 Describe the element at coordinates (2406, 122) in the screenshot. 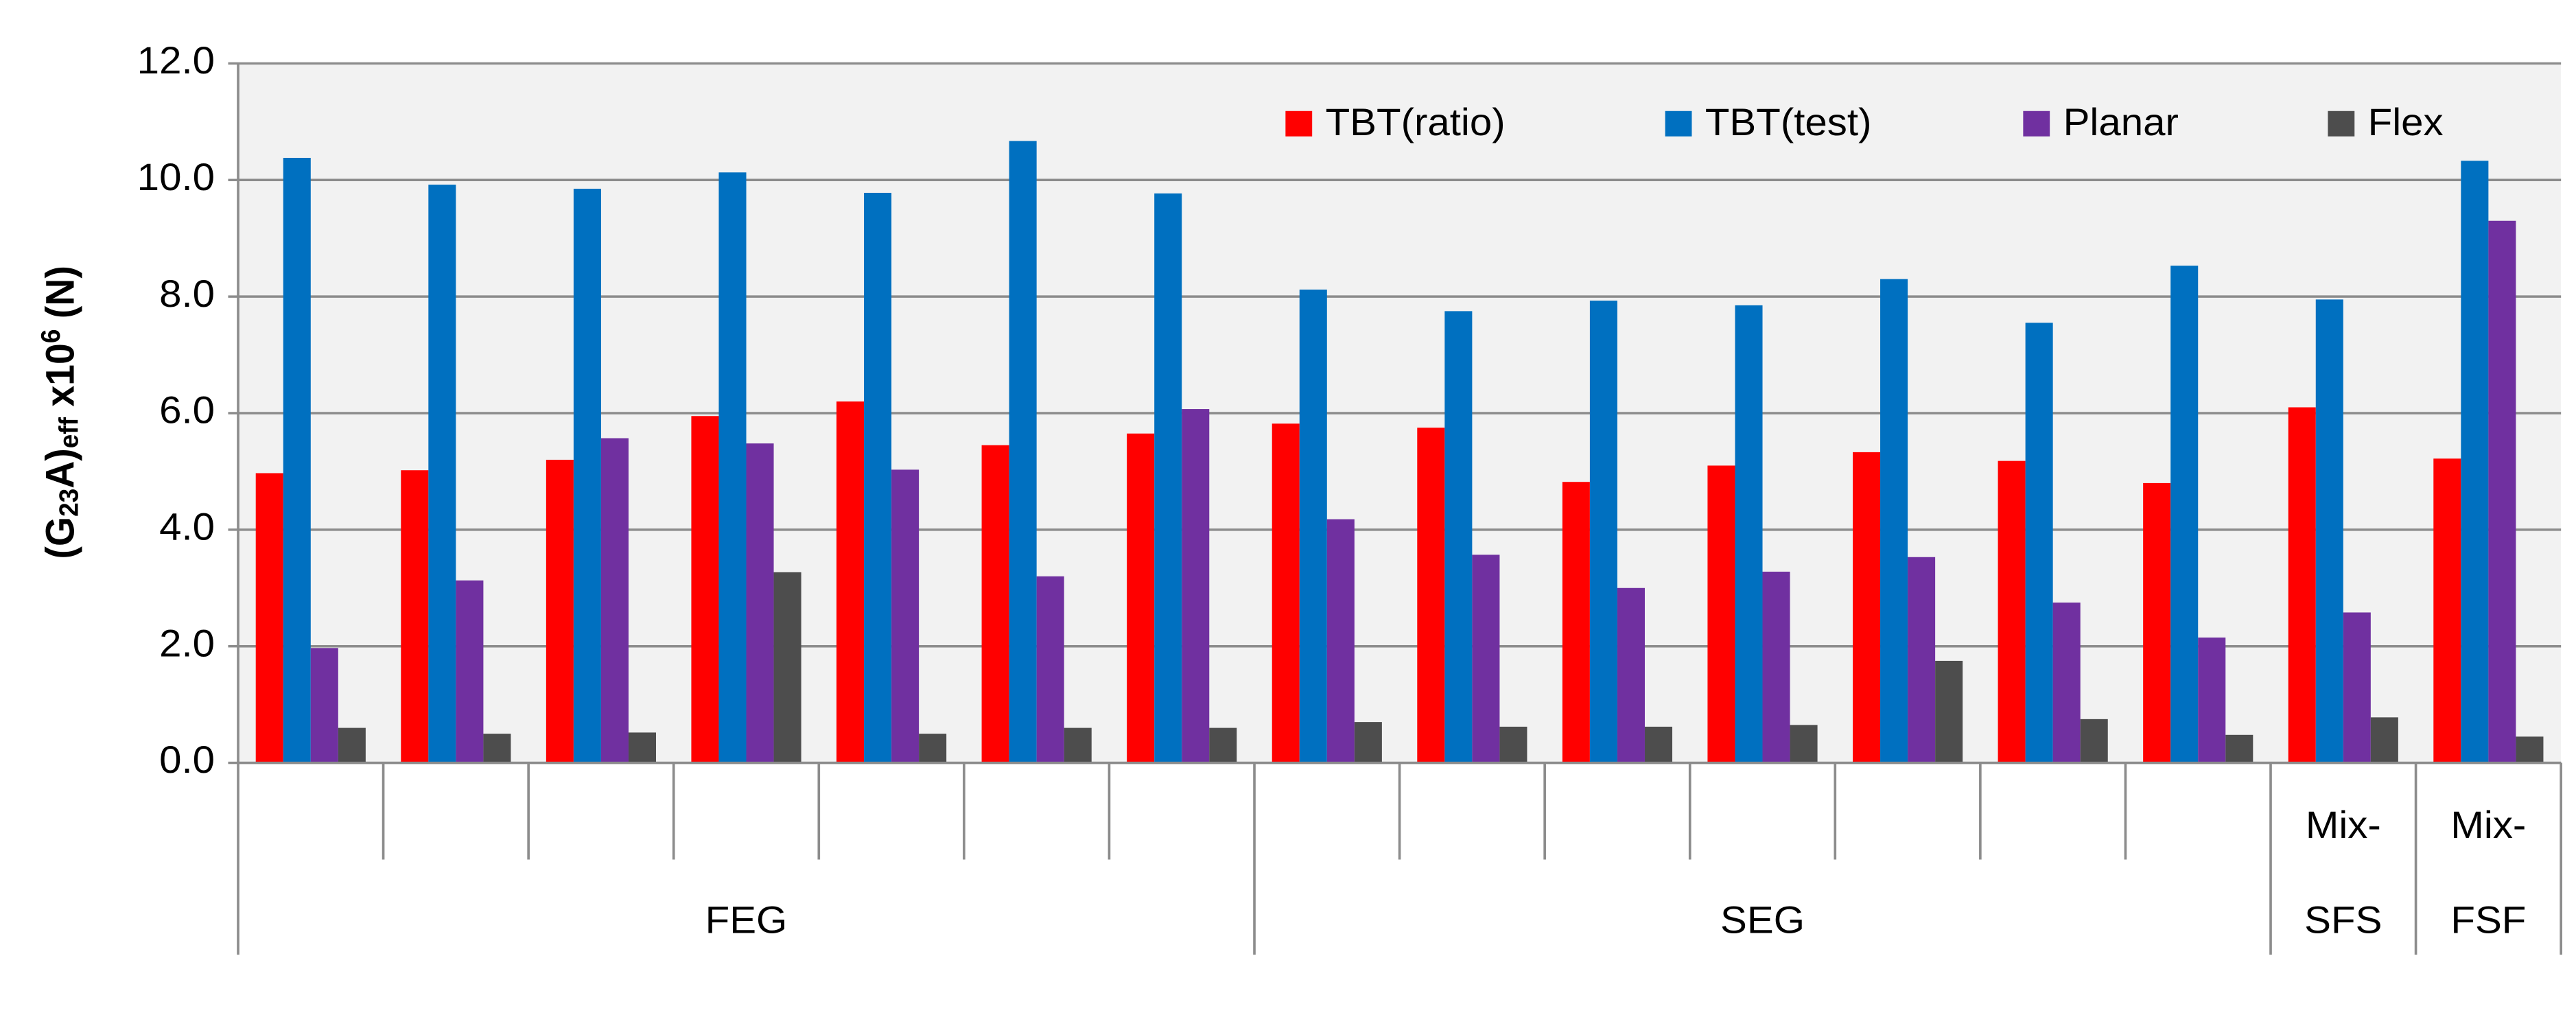

I see `legend-label: Flex` at that location.